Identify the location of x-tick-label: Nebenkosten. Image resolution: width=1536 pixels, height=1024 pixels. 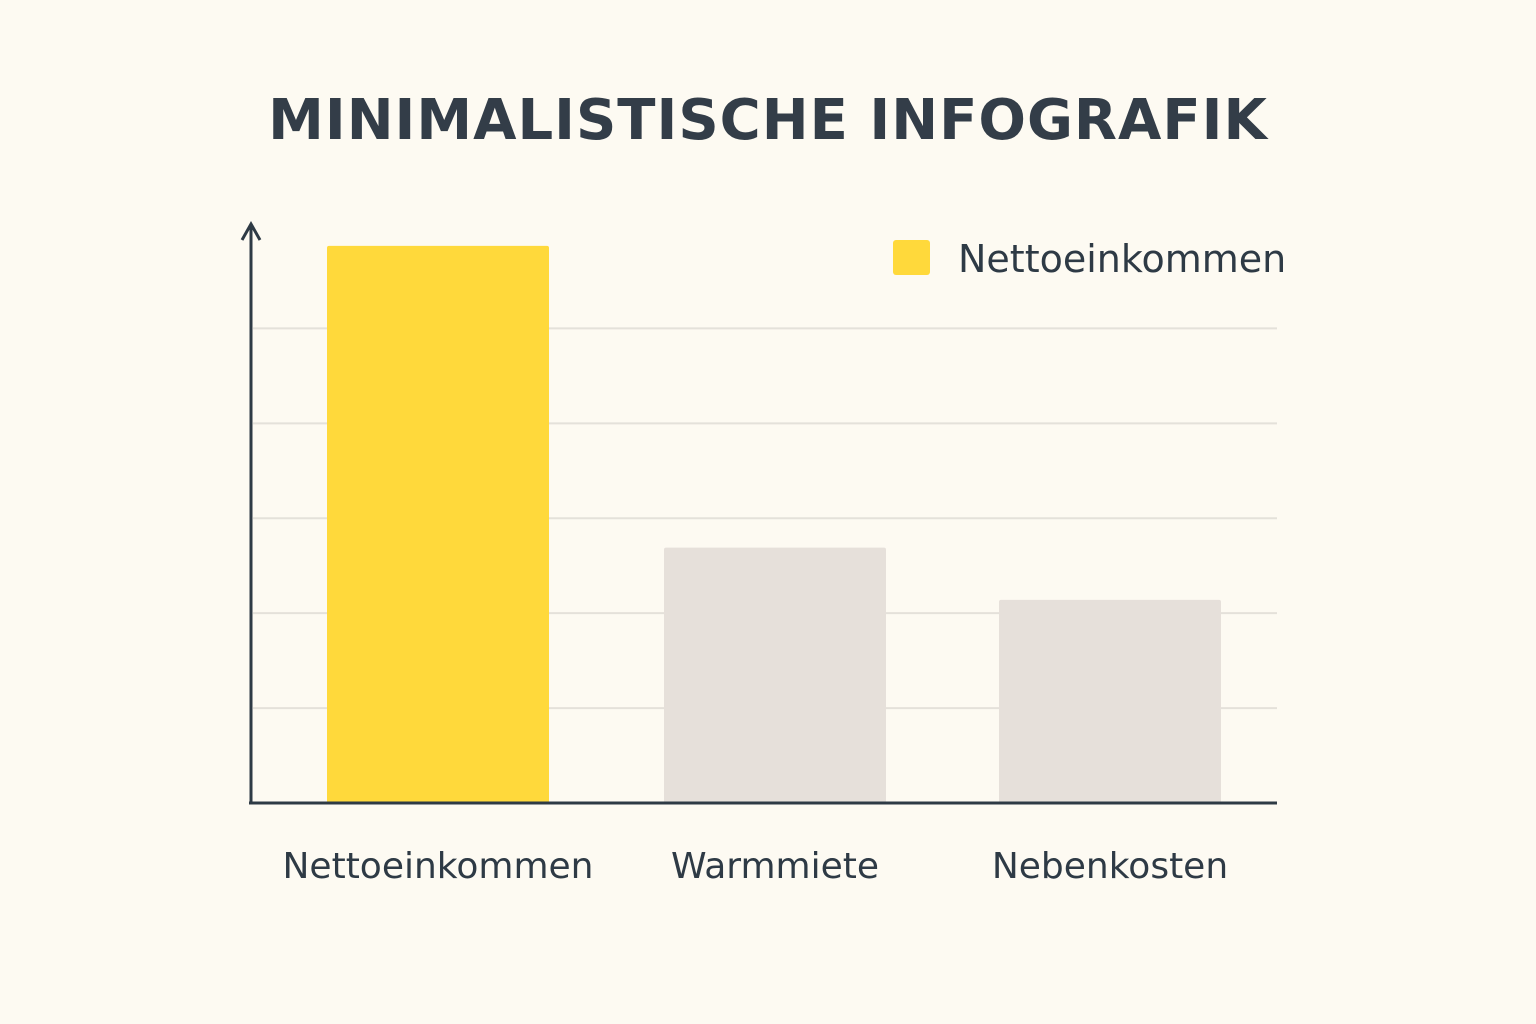
(1110, 866).